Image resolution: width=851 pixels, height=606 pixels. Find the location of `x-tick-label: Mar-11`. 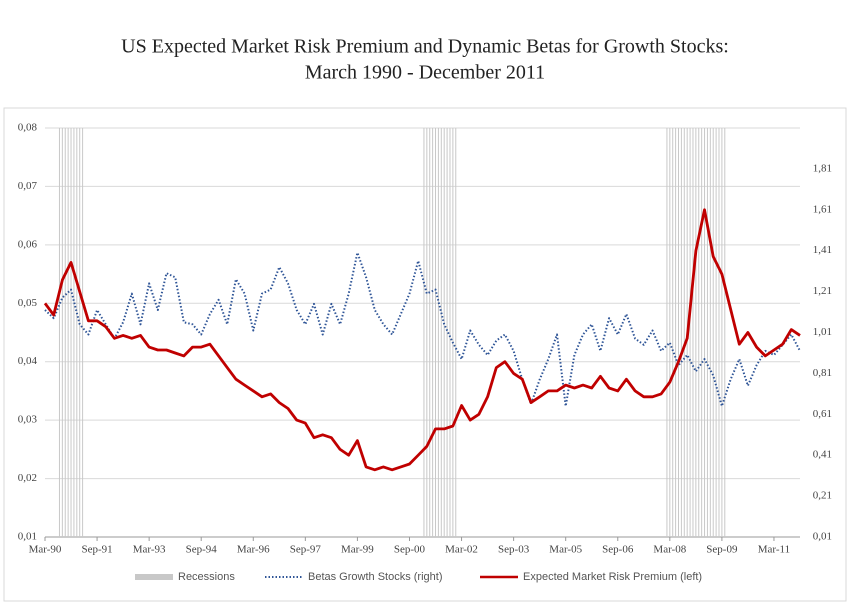

x-tick-label: Mar-11 is located at coordinates (774, 550).